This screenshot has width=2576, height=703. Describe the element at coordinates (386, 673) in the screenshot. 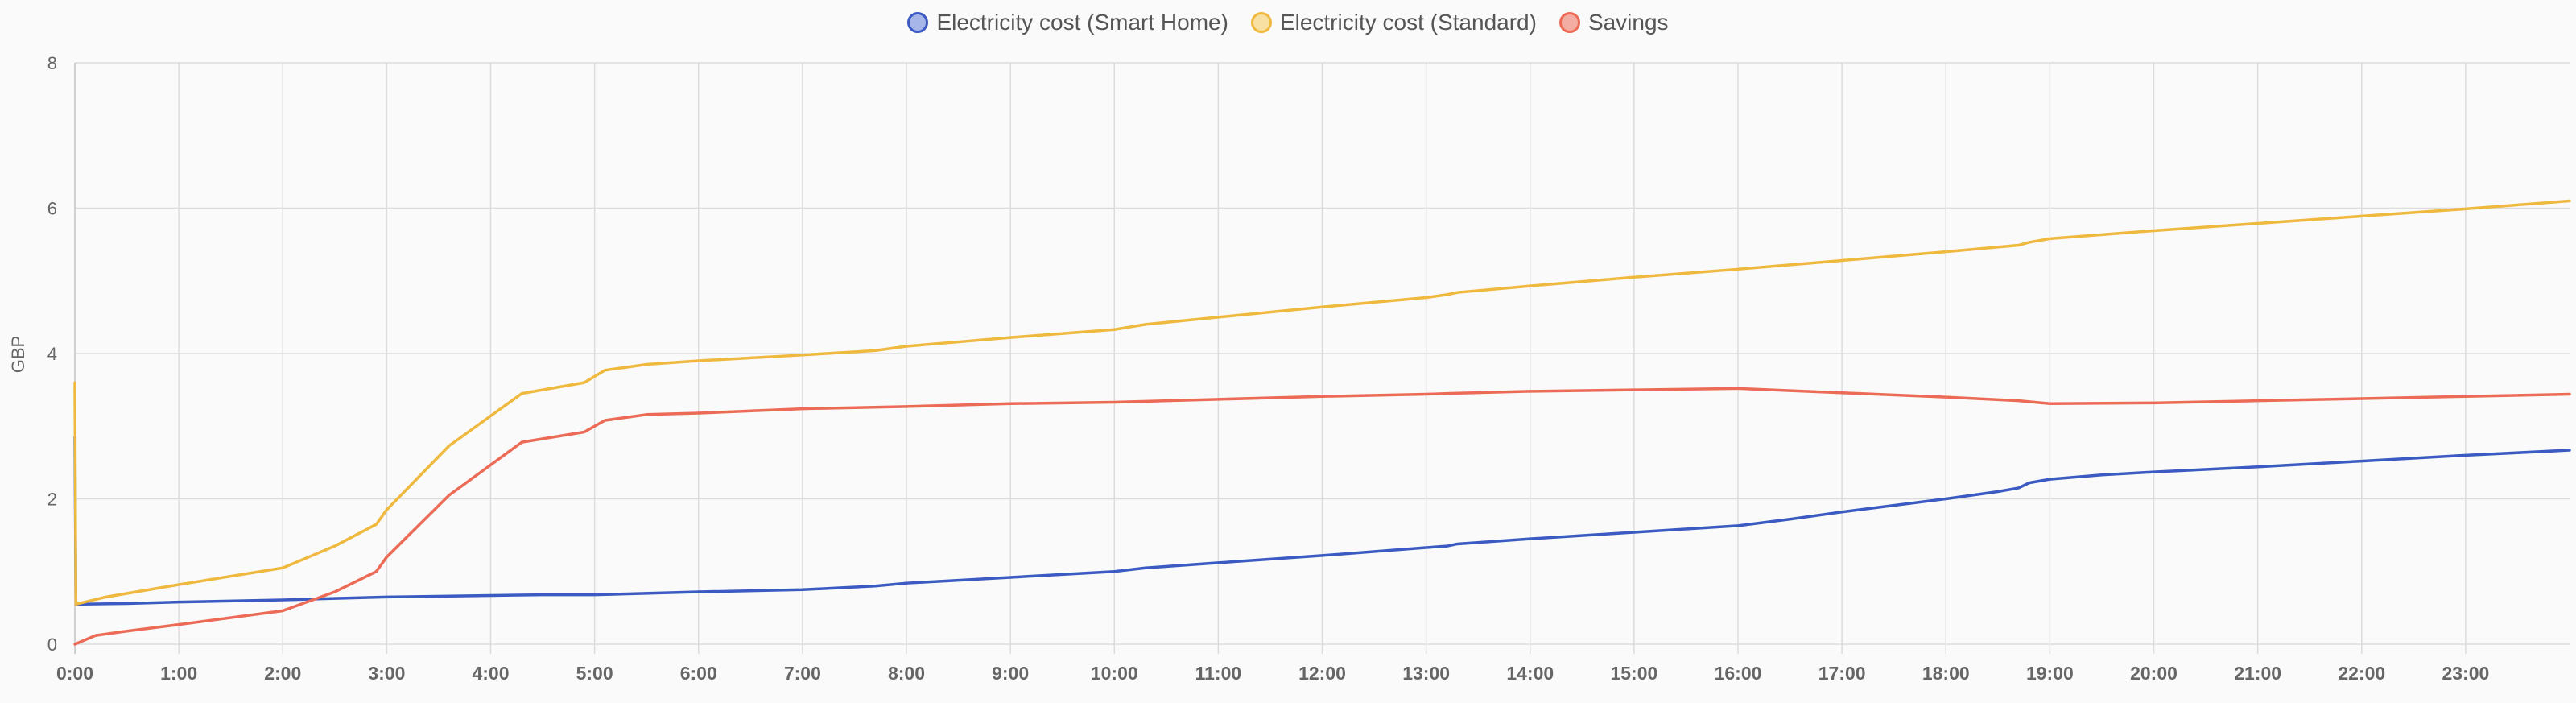

I see `x-tick-label: 3:00` at that location.